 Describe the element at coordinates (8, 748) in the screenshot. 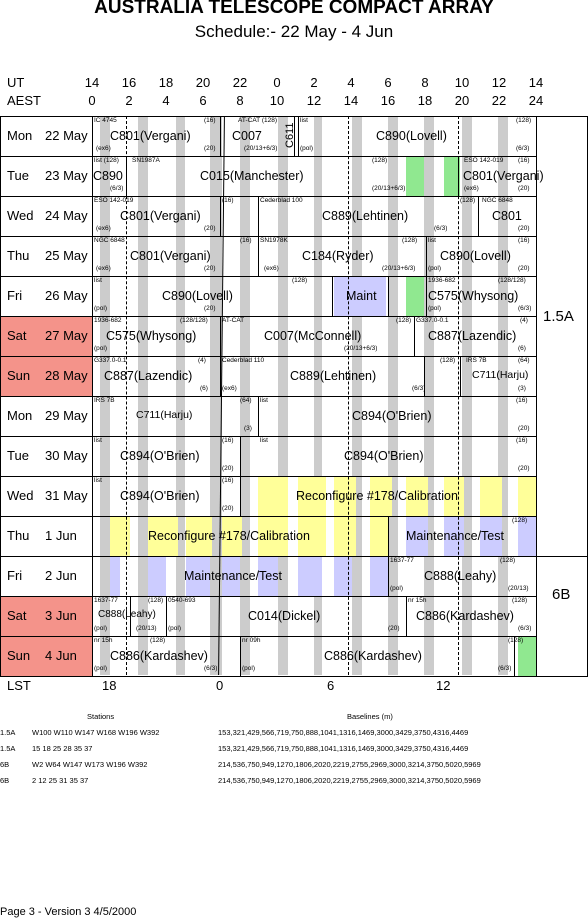

I see `station-config: 1.5A` at that location.